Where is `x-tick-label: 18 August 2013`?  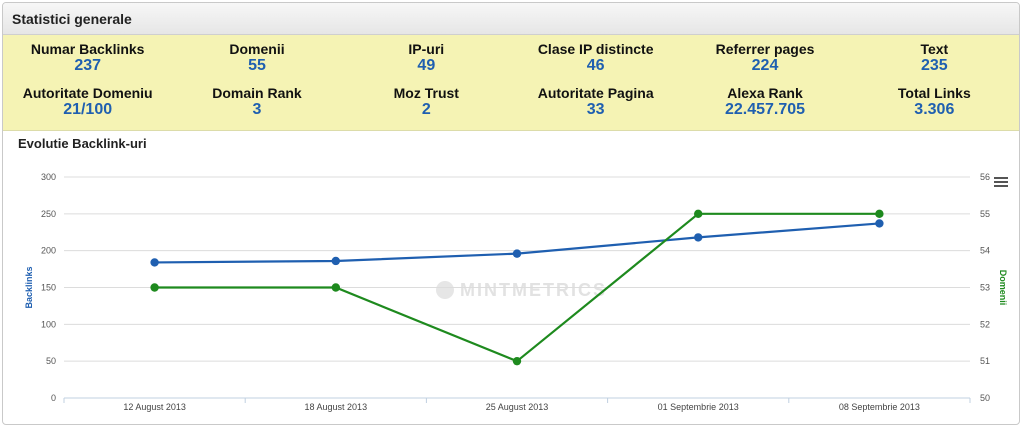
x-tick-label: 18 August 2013 is located at coordinates (336, 407).